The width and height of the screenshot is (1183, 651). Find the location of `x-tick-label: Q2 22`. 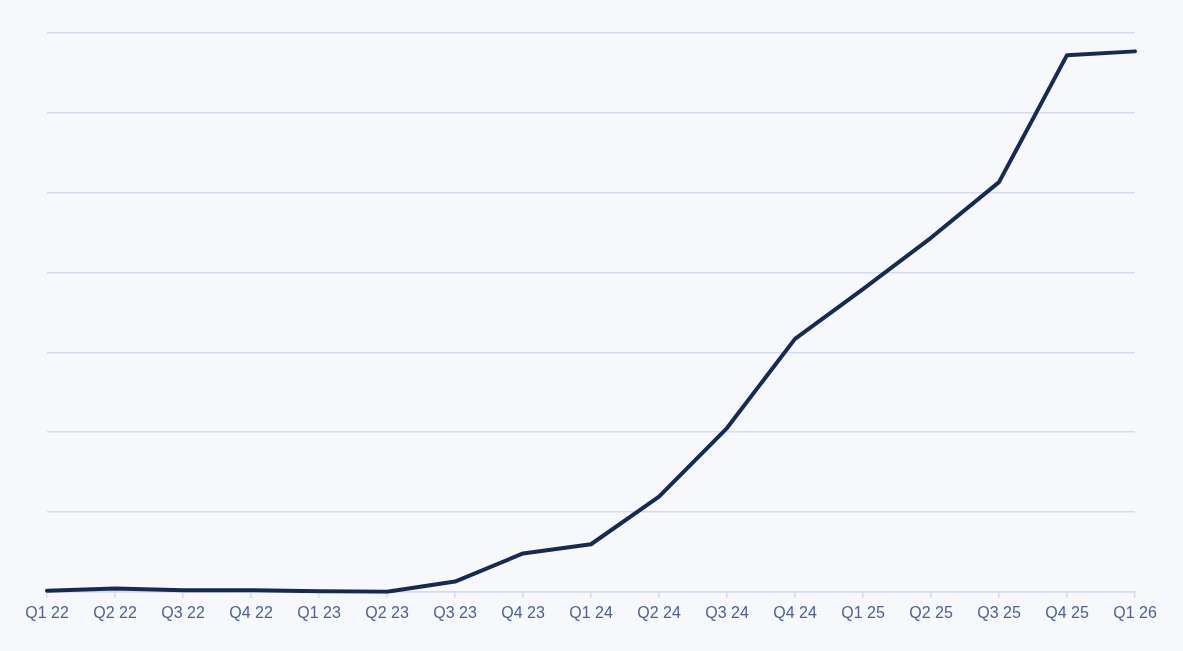

x-tick-label: Q2 22 is located at coordinates (115, 612).